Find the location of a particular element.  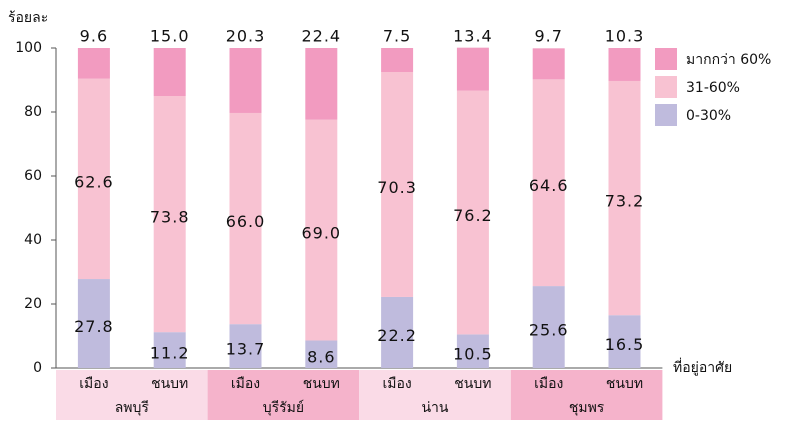

value-label: 27.8 is located at coordinates (94, 326).